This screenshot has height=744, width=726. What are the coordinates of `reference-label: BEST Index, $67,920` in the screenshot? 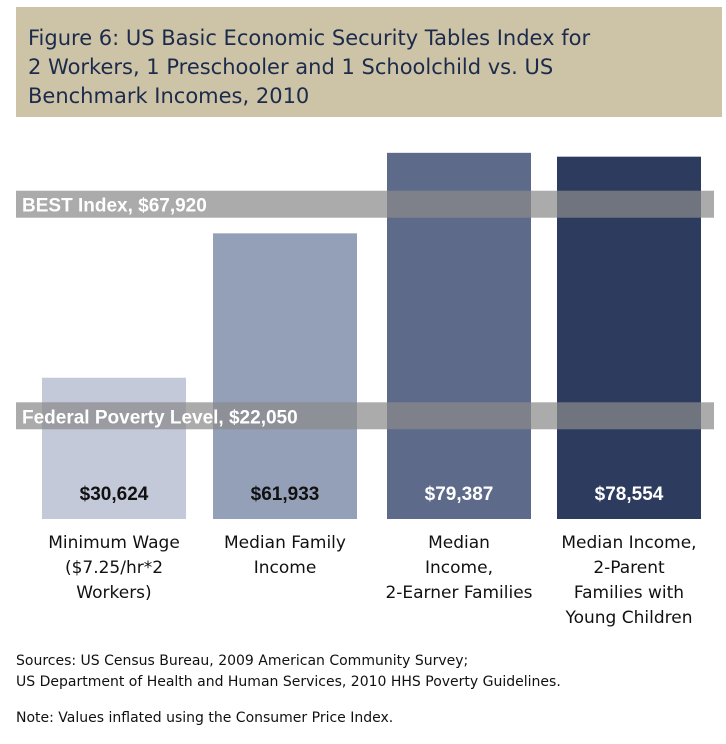 It's located at (114, 206).